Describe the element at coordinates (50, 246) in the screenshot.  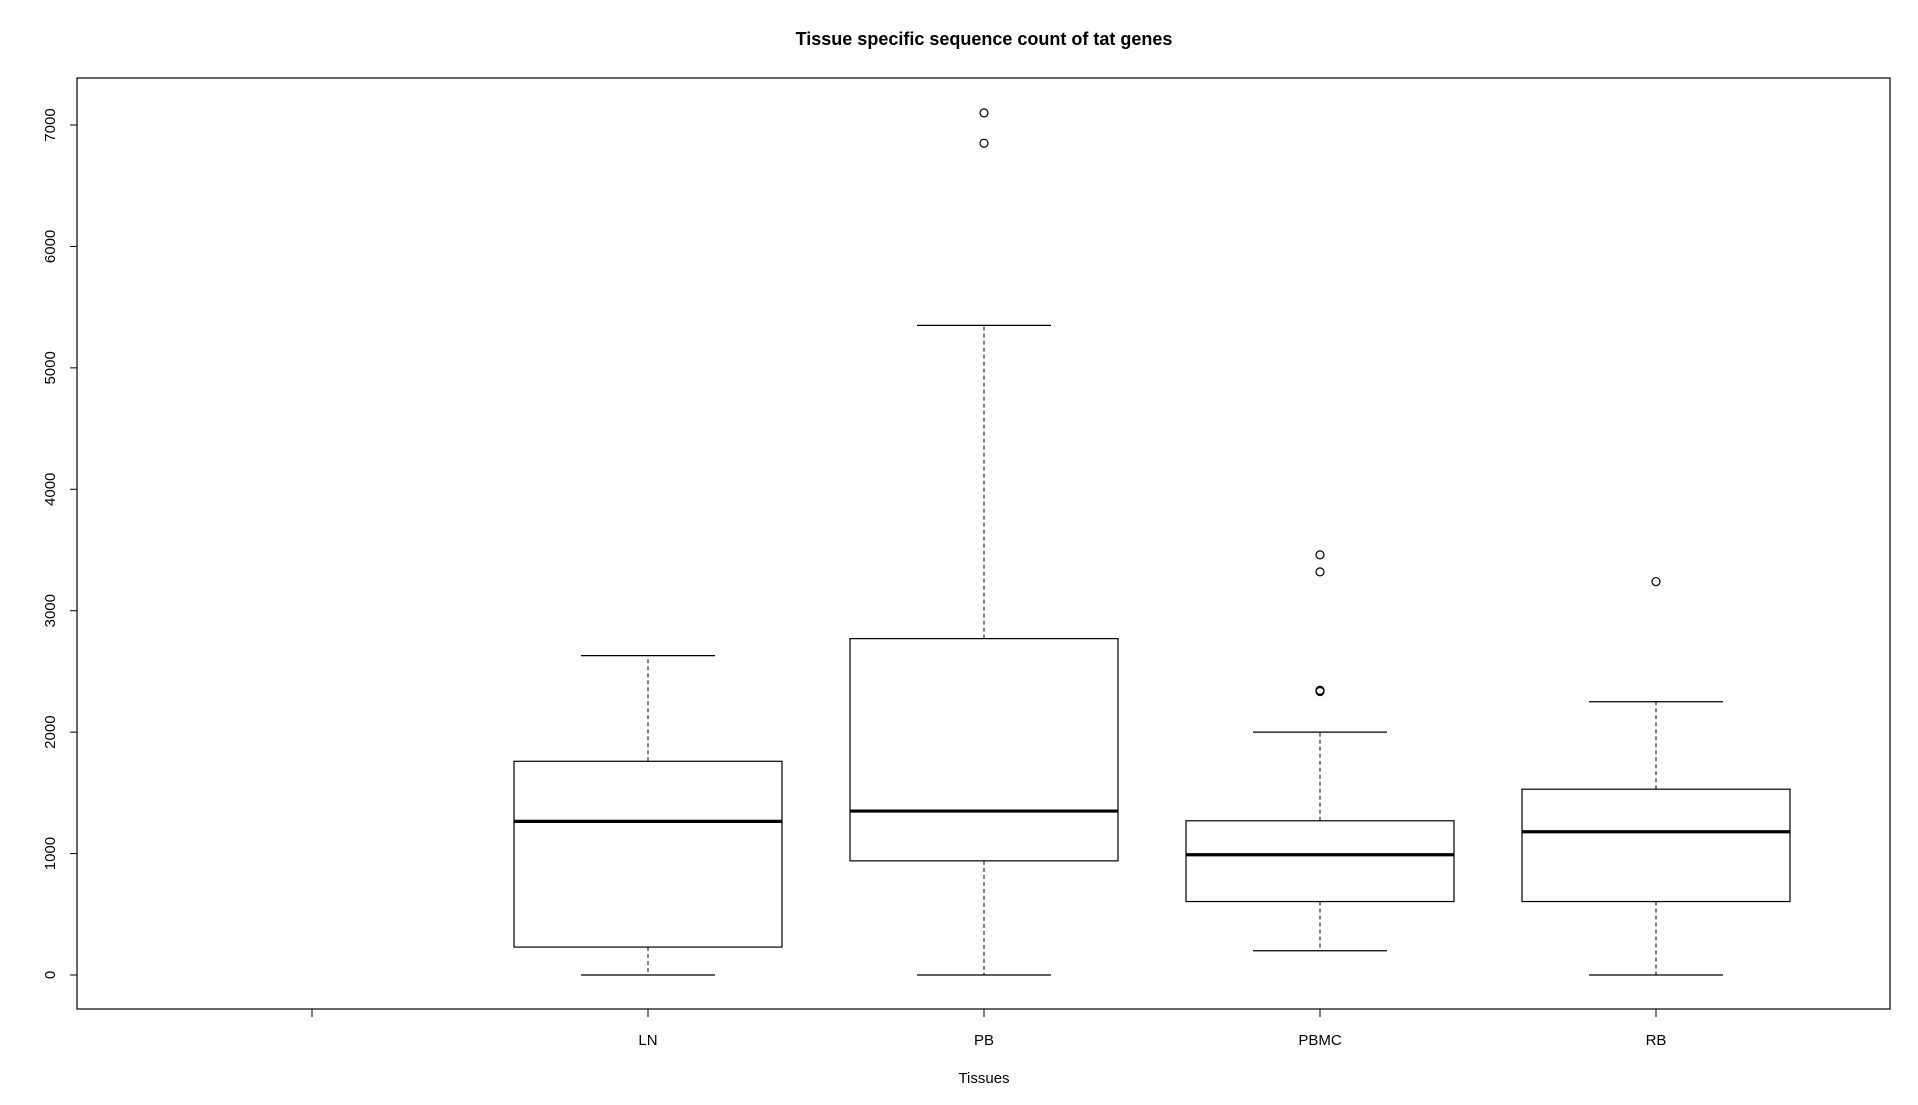
I see `y-tick-label: 6000` at that location.